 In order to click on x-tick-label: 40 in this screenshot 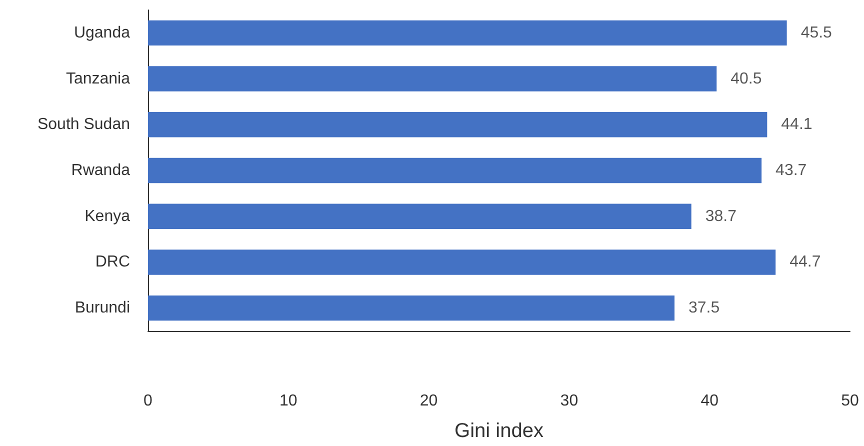, I will do `click(709, 401)`.